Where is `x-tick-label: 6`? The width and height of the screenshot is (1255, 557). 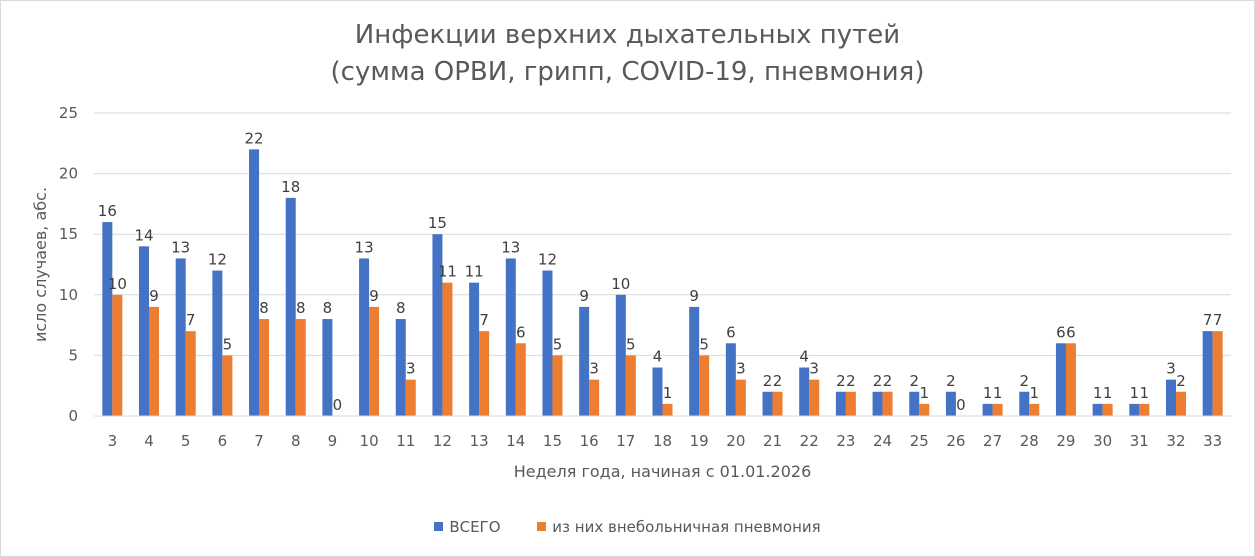
x-tick-label: 6 is located at coordinates (223, 441).